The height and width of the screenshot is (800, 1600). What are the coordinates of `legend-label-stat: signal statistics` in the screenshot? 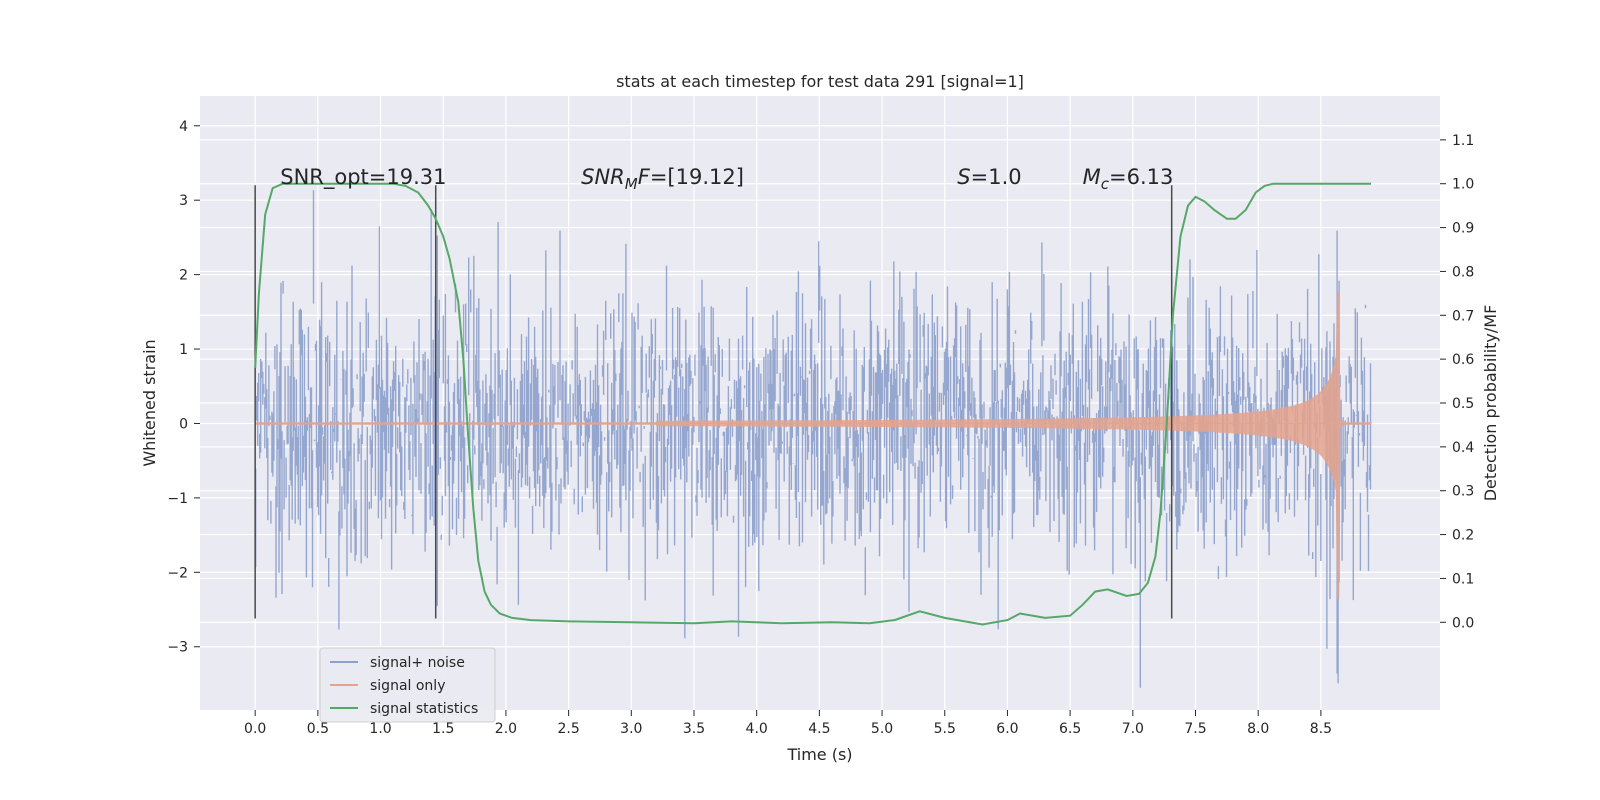 It's located at (424, 709).